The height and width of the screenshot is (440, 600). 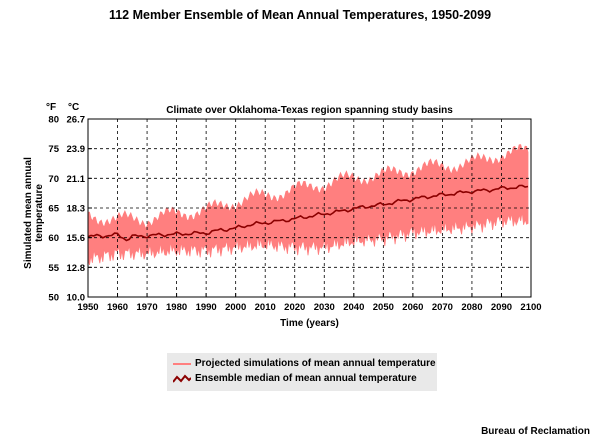 I want to click on median-line, so click(x=308, y=213).